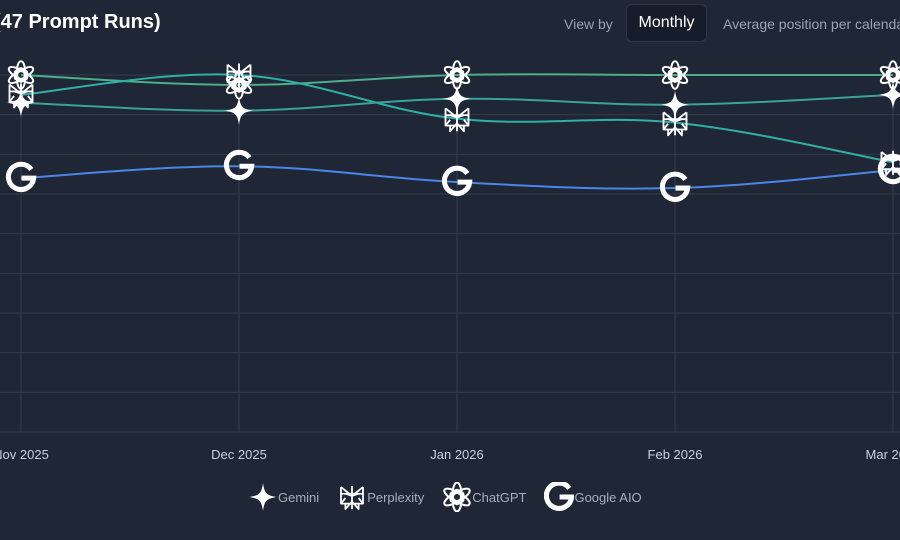 The height and width of the screenshot is (540, 900). What do you see at coordinates (457, 497) in the screenshot?
I see `chatgpt-icon` at bounding box center [457, 497].